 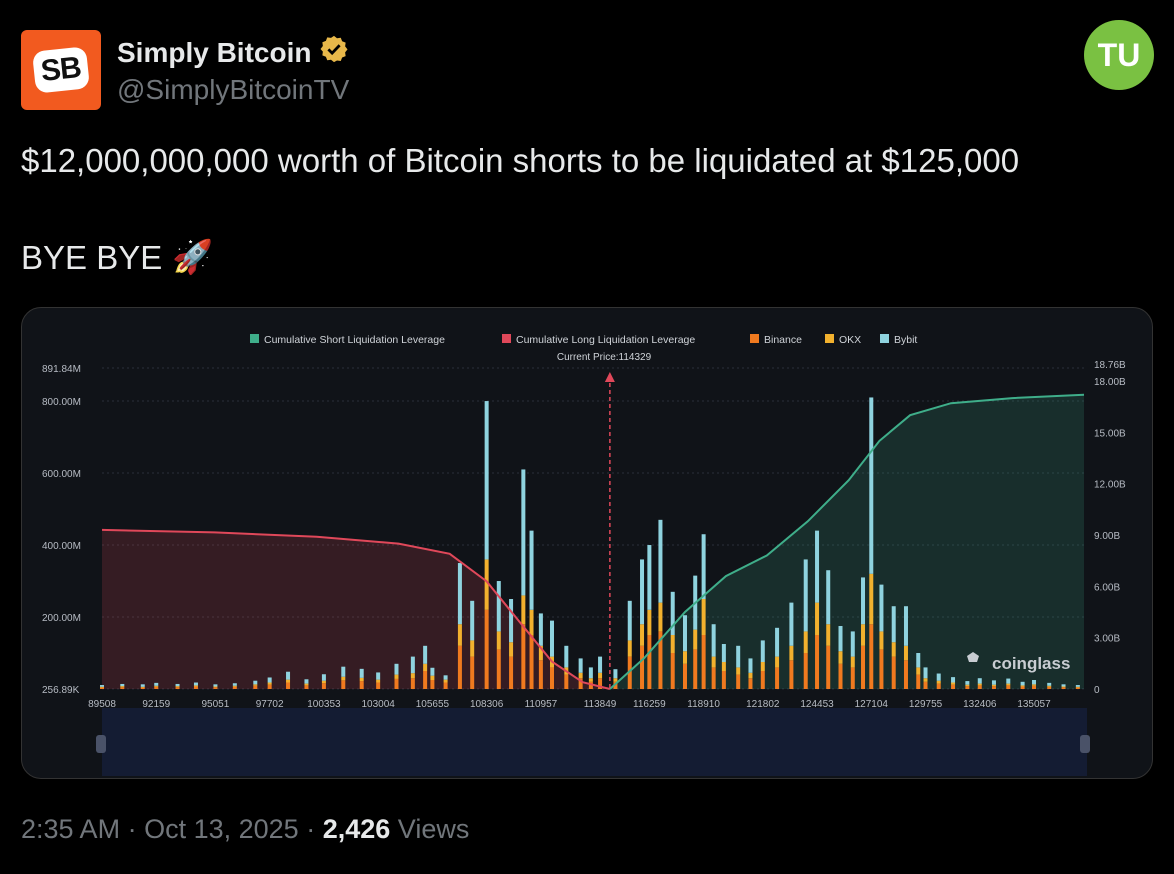 I want to click on author-handle: @SimplyBitcoinTV, so click(x=233, y=89).